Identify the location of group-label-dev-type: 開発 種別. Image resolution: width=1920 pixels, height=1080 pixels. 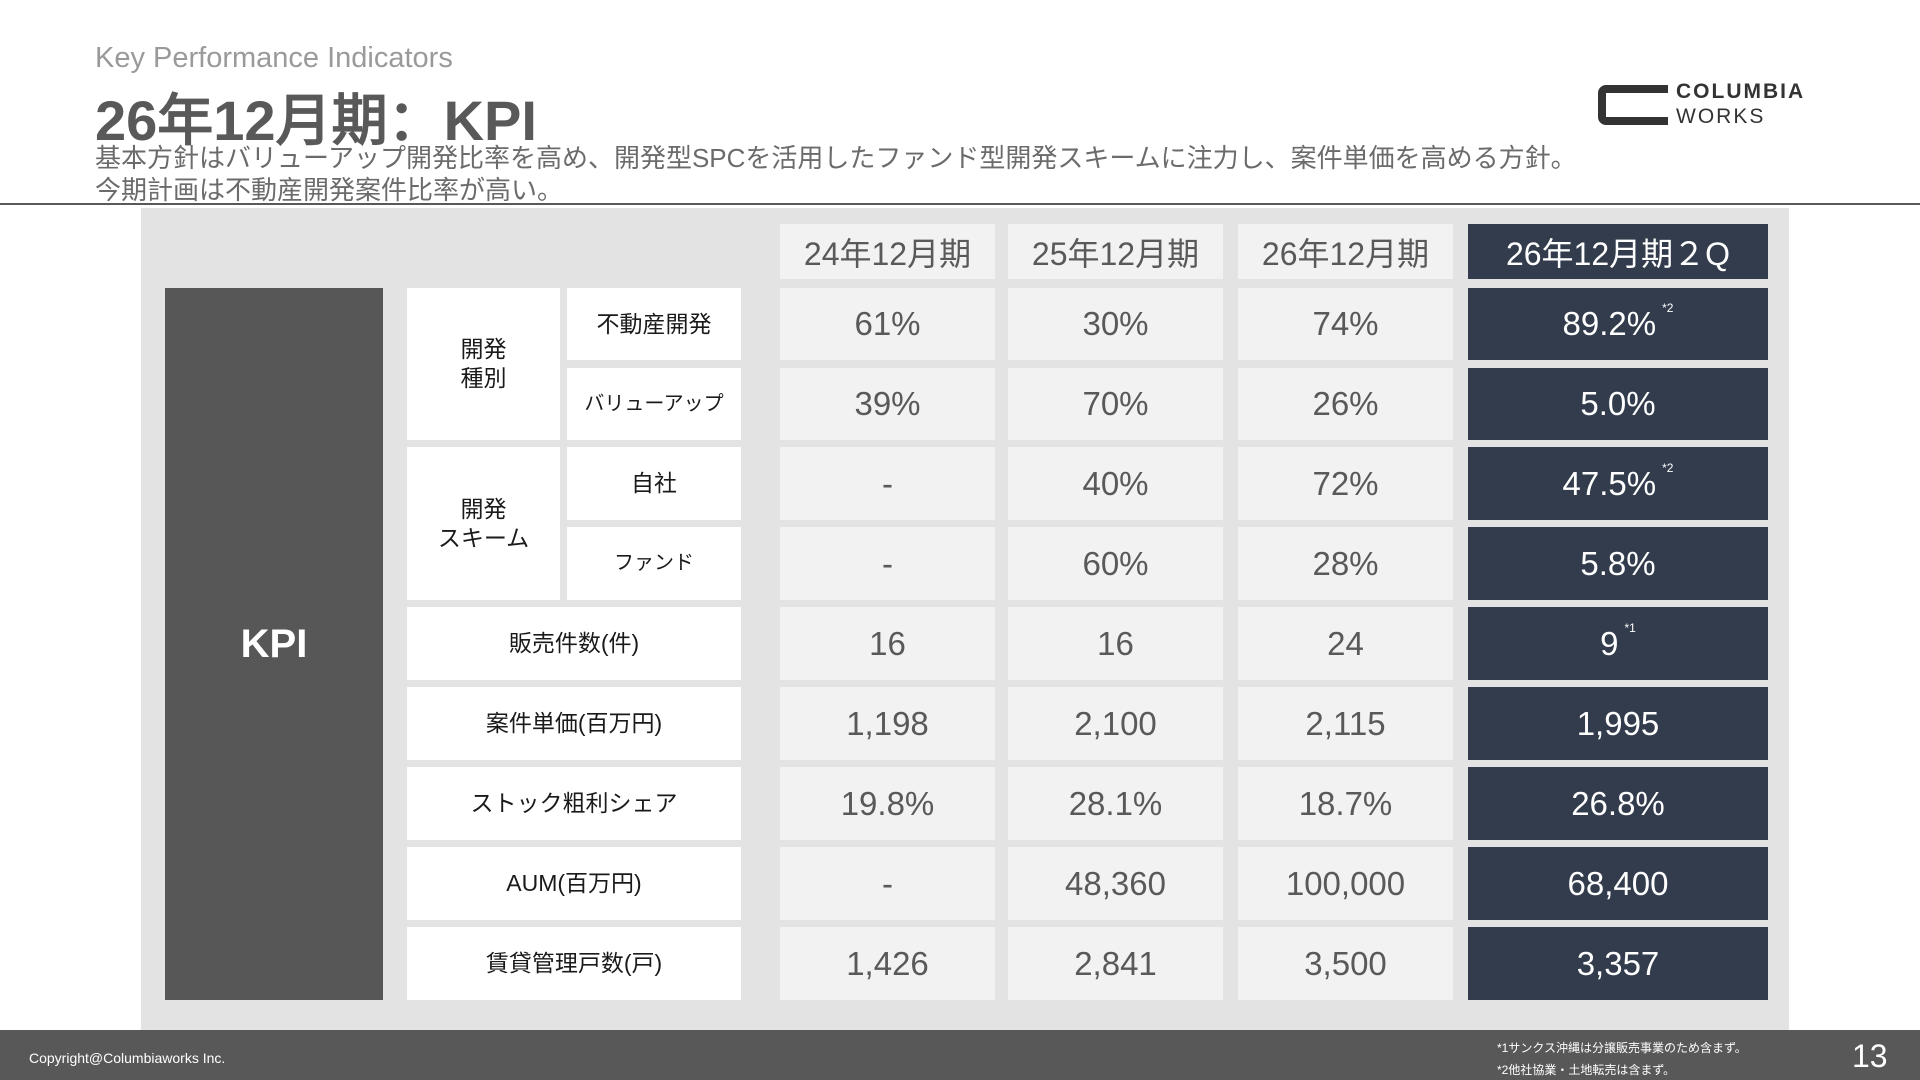
(483, 364).